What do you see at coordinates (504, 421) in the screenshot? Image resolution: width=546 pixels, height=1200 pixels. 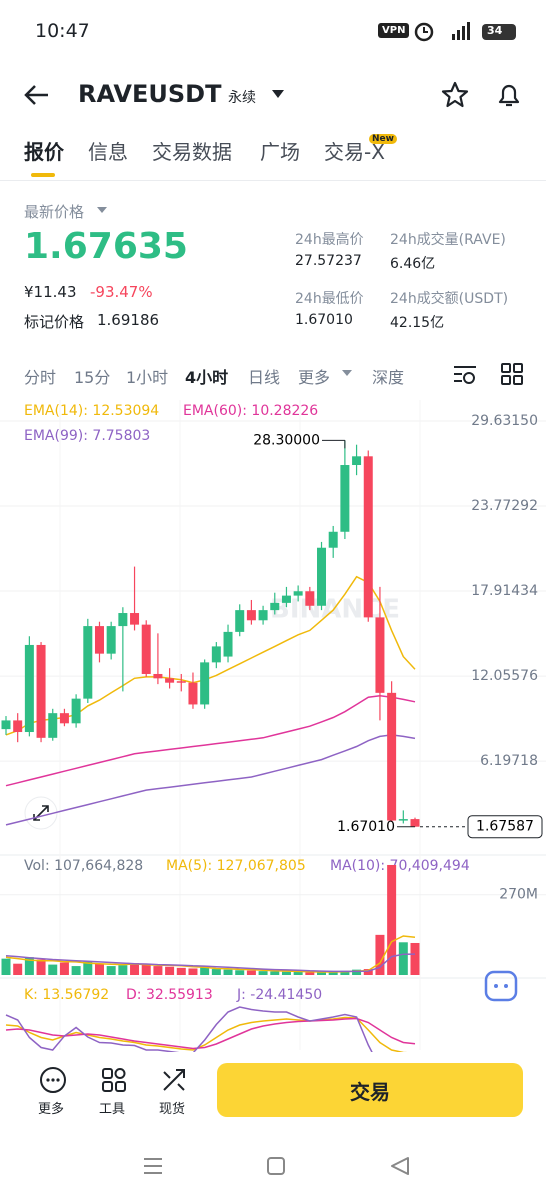 I see `y-tick-label: 29.63150` at bounding box center [504, 421].